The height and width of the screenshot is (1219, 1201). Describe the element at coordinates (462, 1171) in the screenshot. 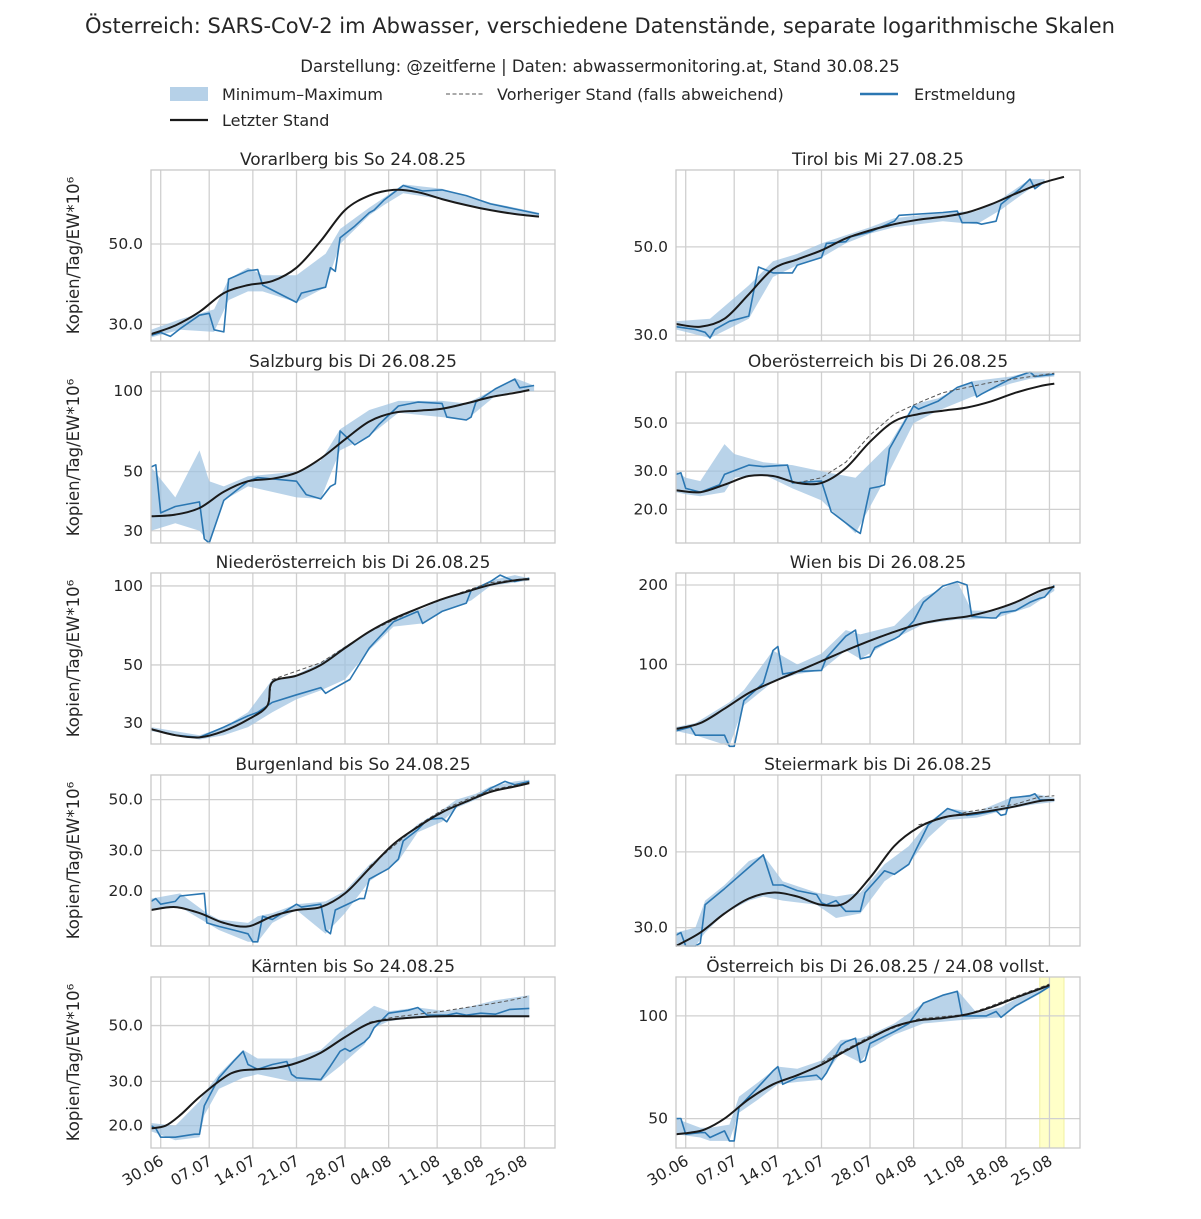

I see `x-tick-label: 18.08` at that location.